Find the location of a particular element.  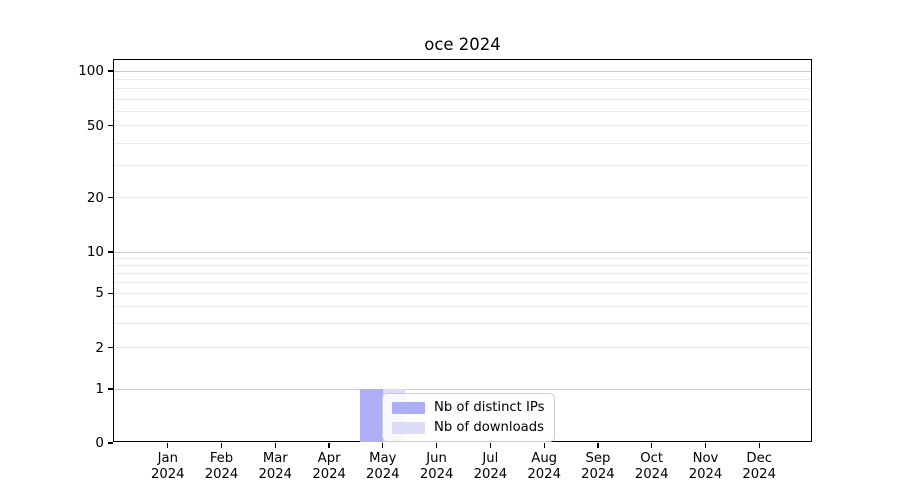

x-tick-jun-2024 is located at coordinates (436, 445).